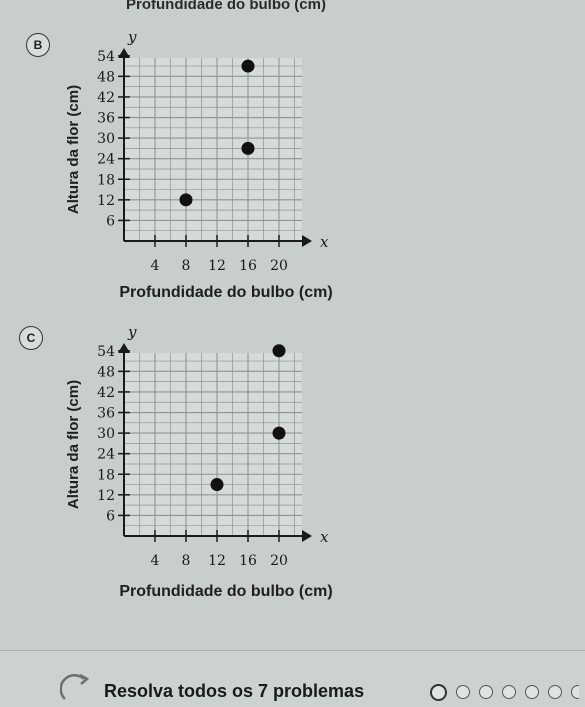 The height and width of the screenshot is (707, 585). What do you see at coordinates (226, 292) in the screenshot?
I see `chart-b-x-title: Profundidade do bulbo (cm)` at bounding box center [226, 292].